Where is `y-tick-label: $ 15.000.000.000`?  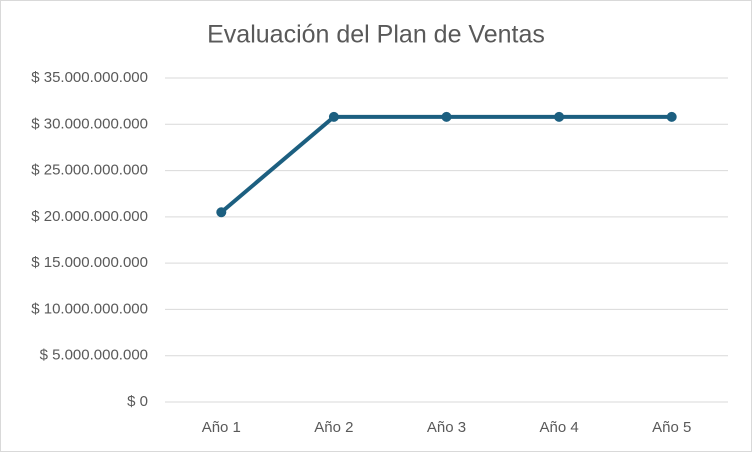
y-tick-label: $ 15.000.000.000 is located at coordinates (89, 262).